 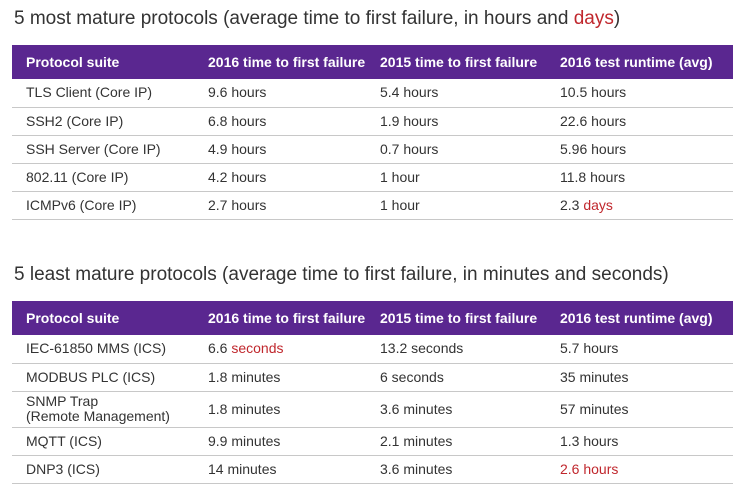 I want to click on runtime-value: 2.3, so click(x=572, y=204).